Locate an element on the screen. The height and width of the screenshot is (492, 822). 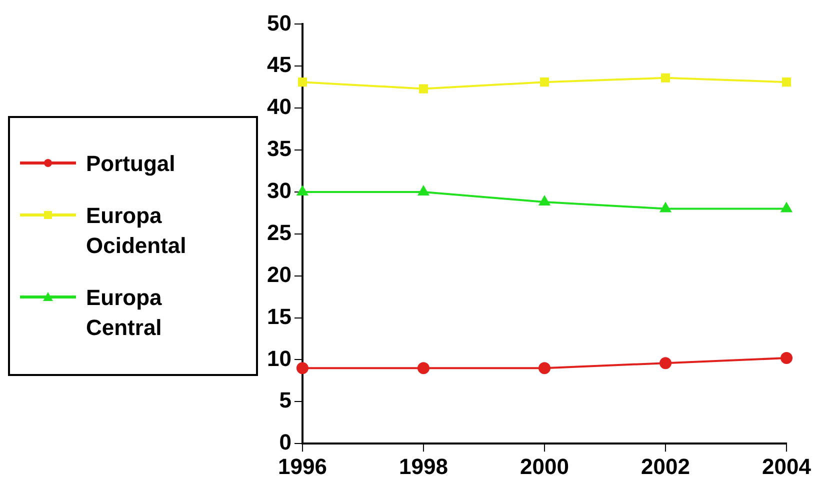
x-tick-label: 2002 is located at coordinates (665, 466).